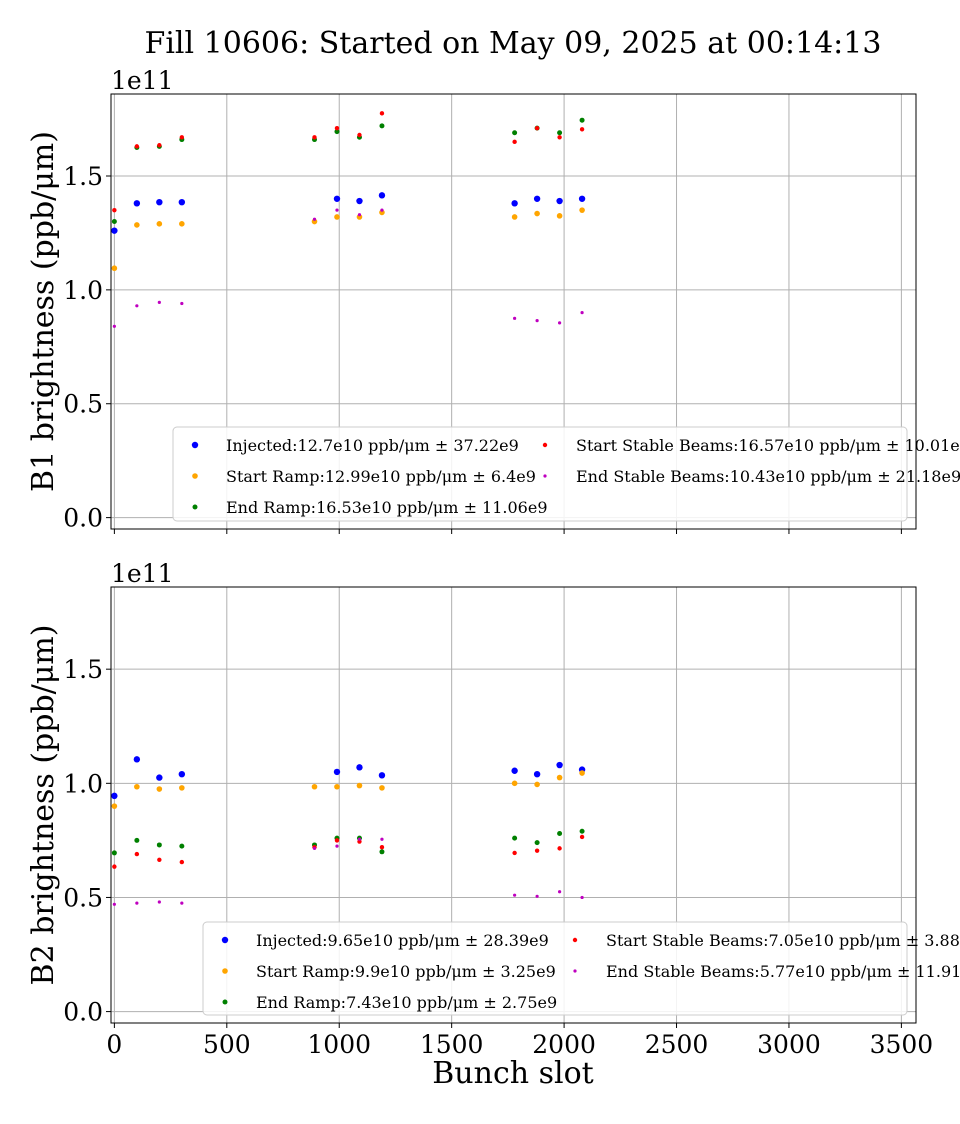 The width and height of the screenshot is (960, 1124). I want to click on x-tick-label: 0, so click(114, 1044).